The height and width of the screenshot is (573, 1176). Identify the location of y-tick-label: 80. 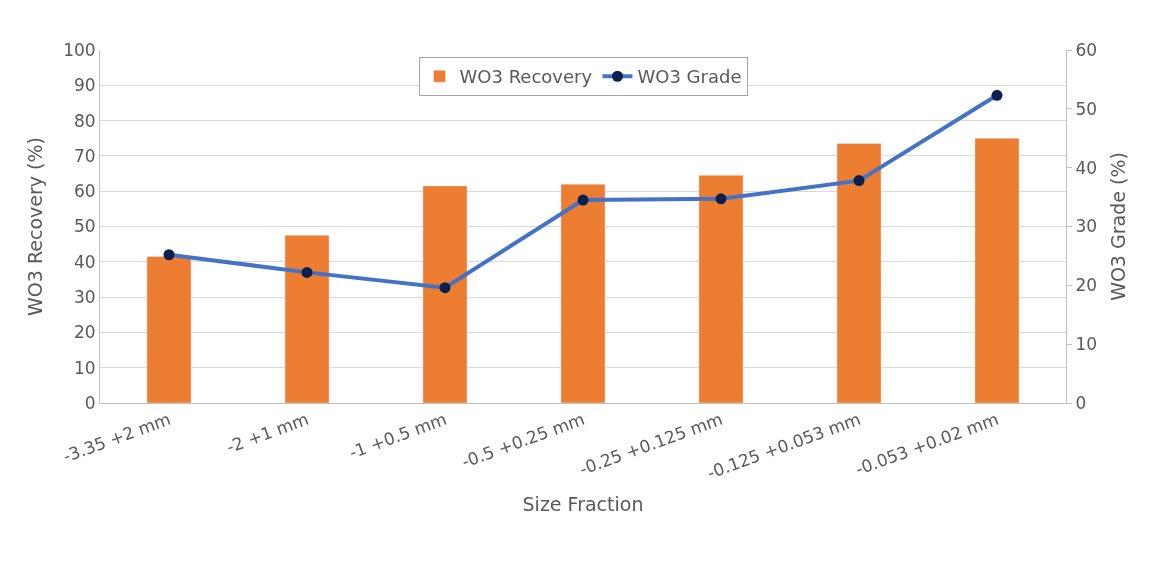
(84, 120).